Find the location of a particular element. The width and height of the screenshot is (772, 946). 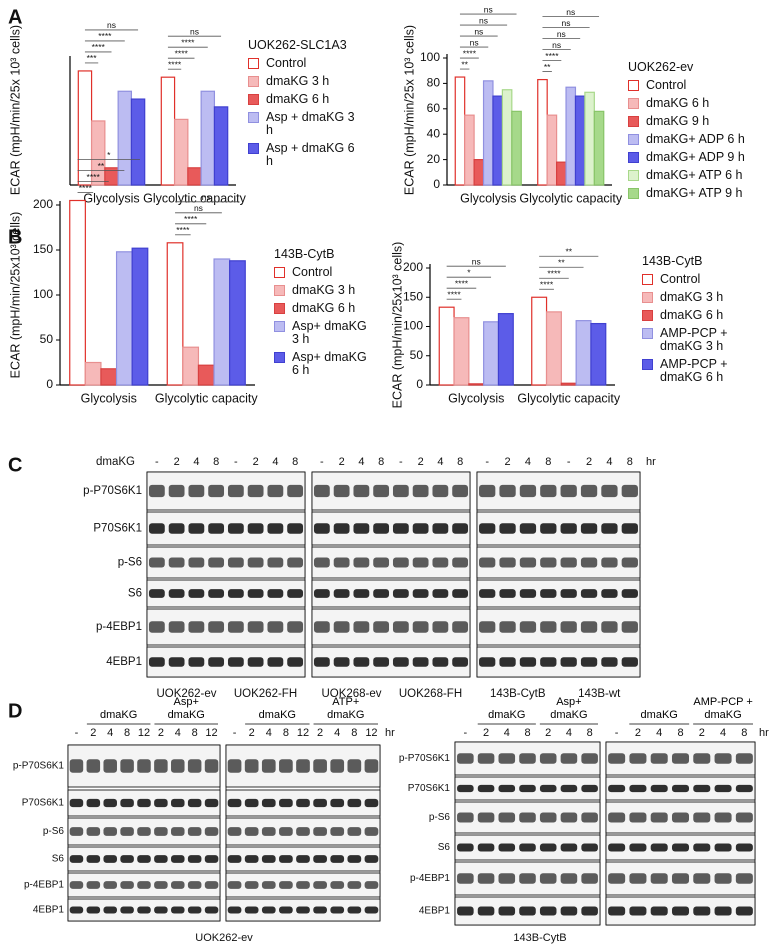

legend-label: Asp + dmaKG 3 h is located at coordinates (310, 123).